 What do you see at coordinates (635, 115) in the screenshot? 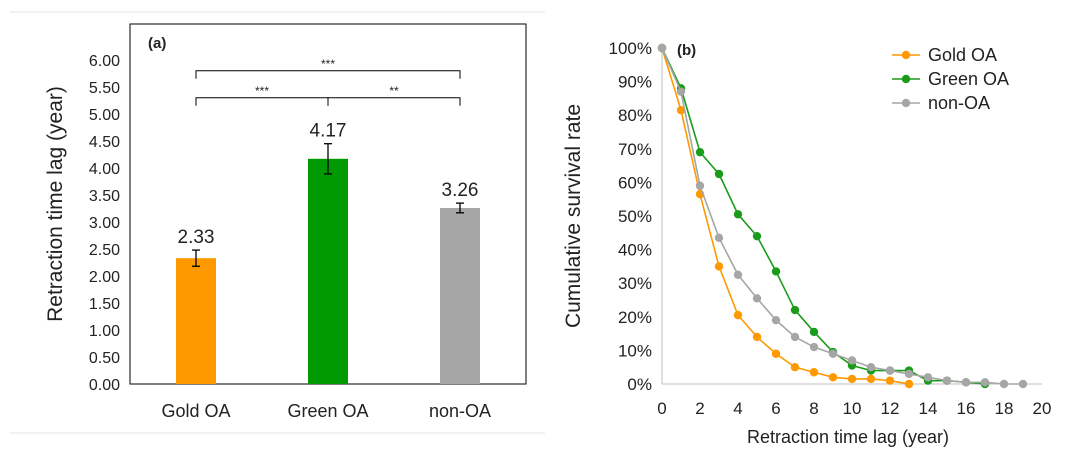
I see `y-tick-label: 80%` at bounding box center [635, 115].